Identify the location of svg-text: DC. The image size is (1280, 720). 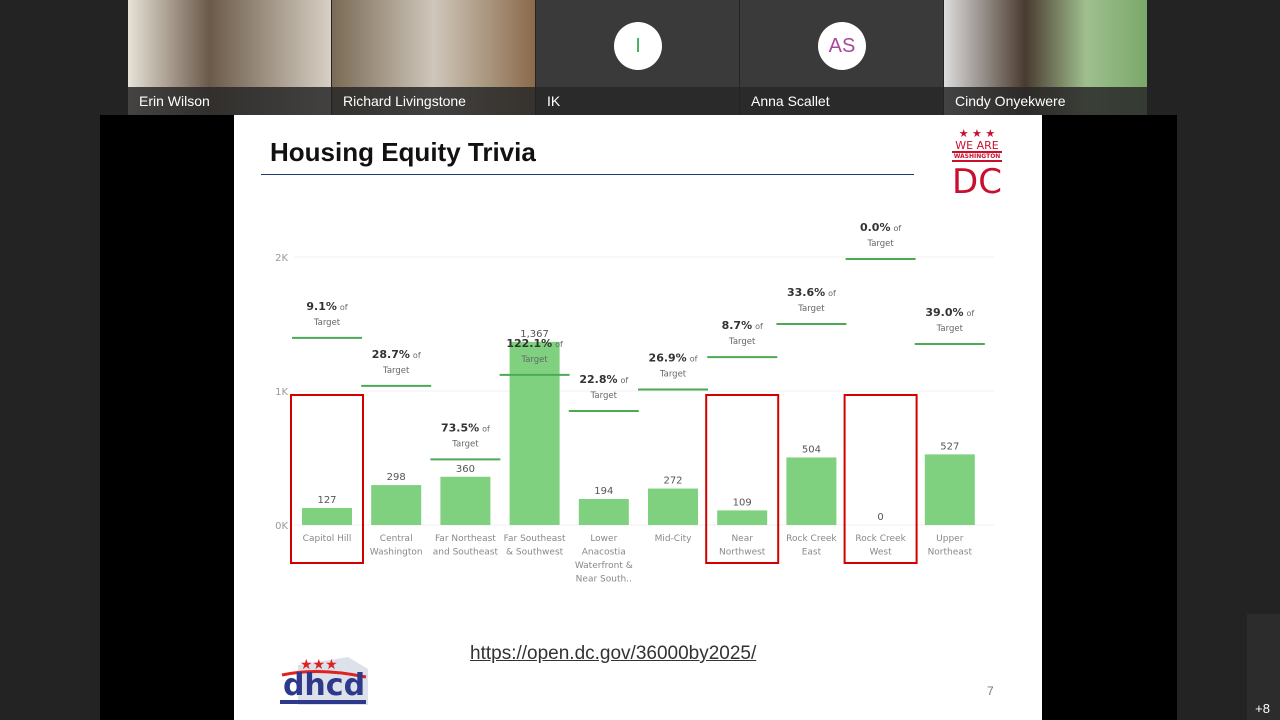
(977, 179).